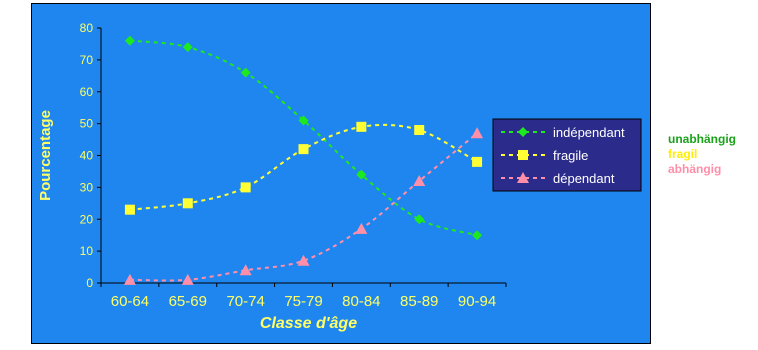  What do you see at coordinates (87, 156) in the screenshot?
I see `y-tick-label: 40` at bounding box center [87, 156].